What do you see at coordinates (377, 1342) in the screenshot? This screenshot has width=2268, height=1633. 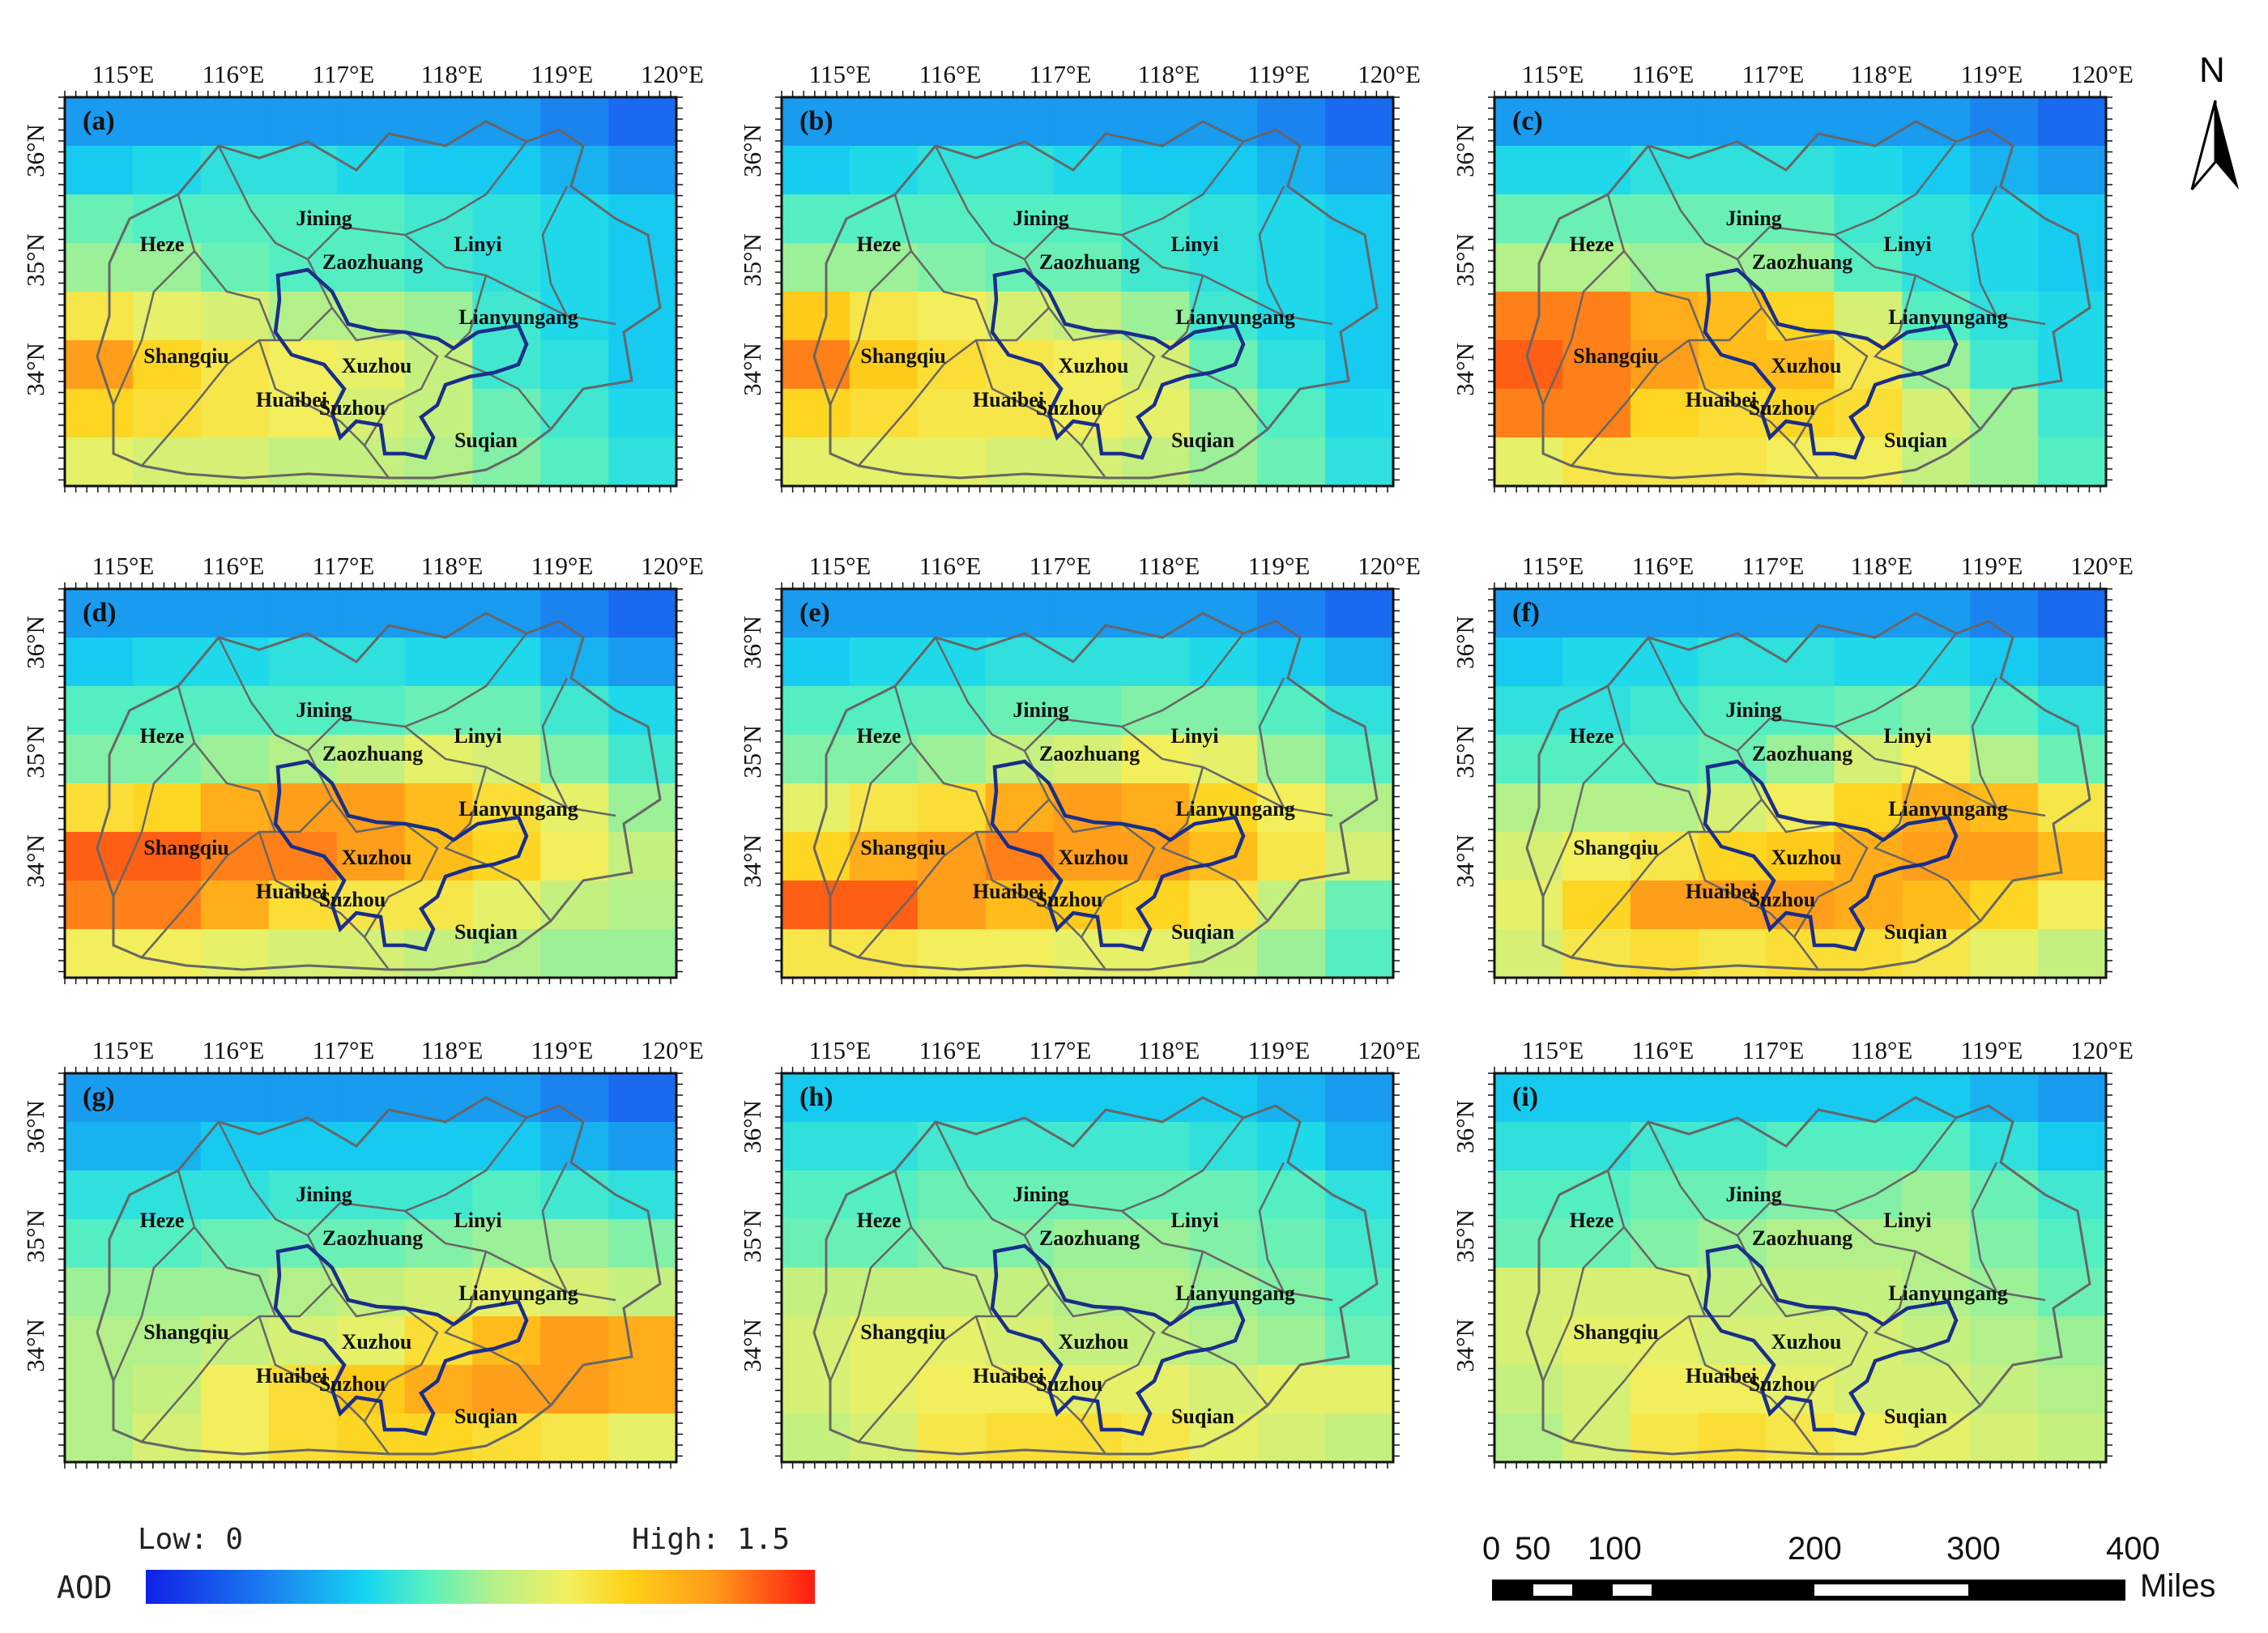 I see `city-label: Xuzhou` at bounding box center [377, 1342].